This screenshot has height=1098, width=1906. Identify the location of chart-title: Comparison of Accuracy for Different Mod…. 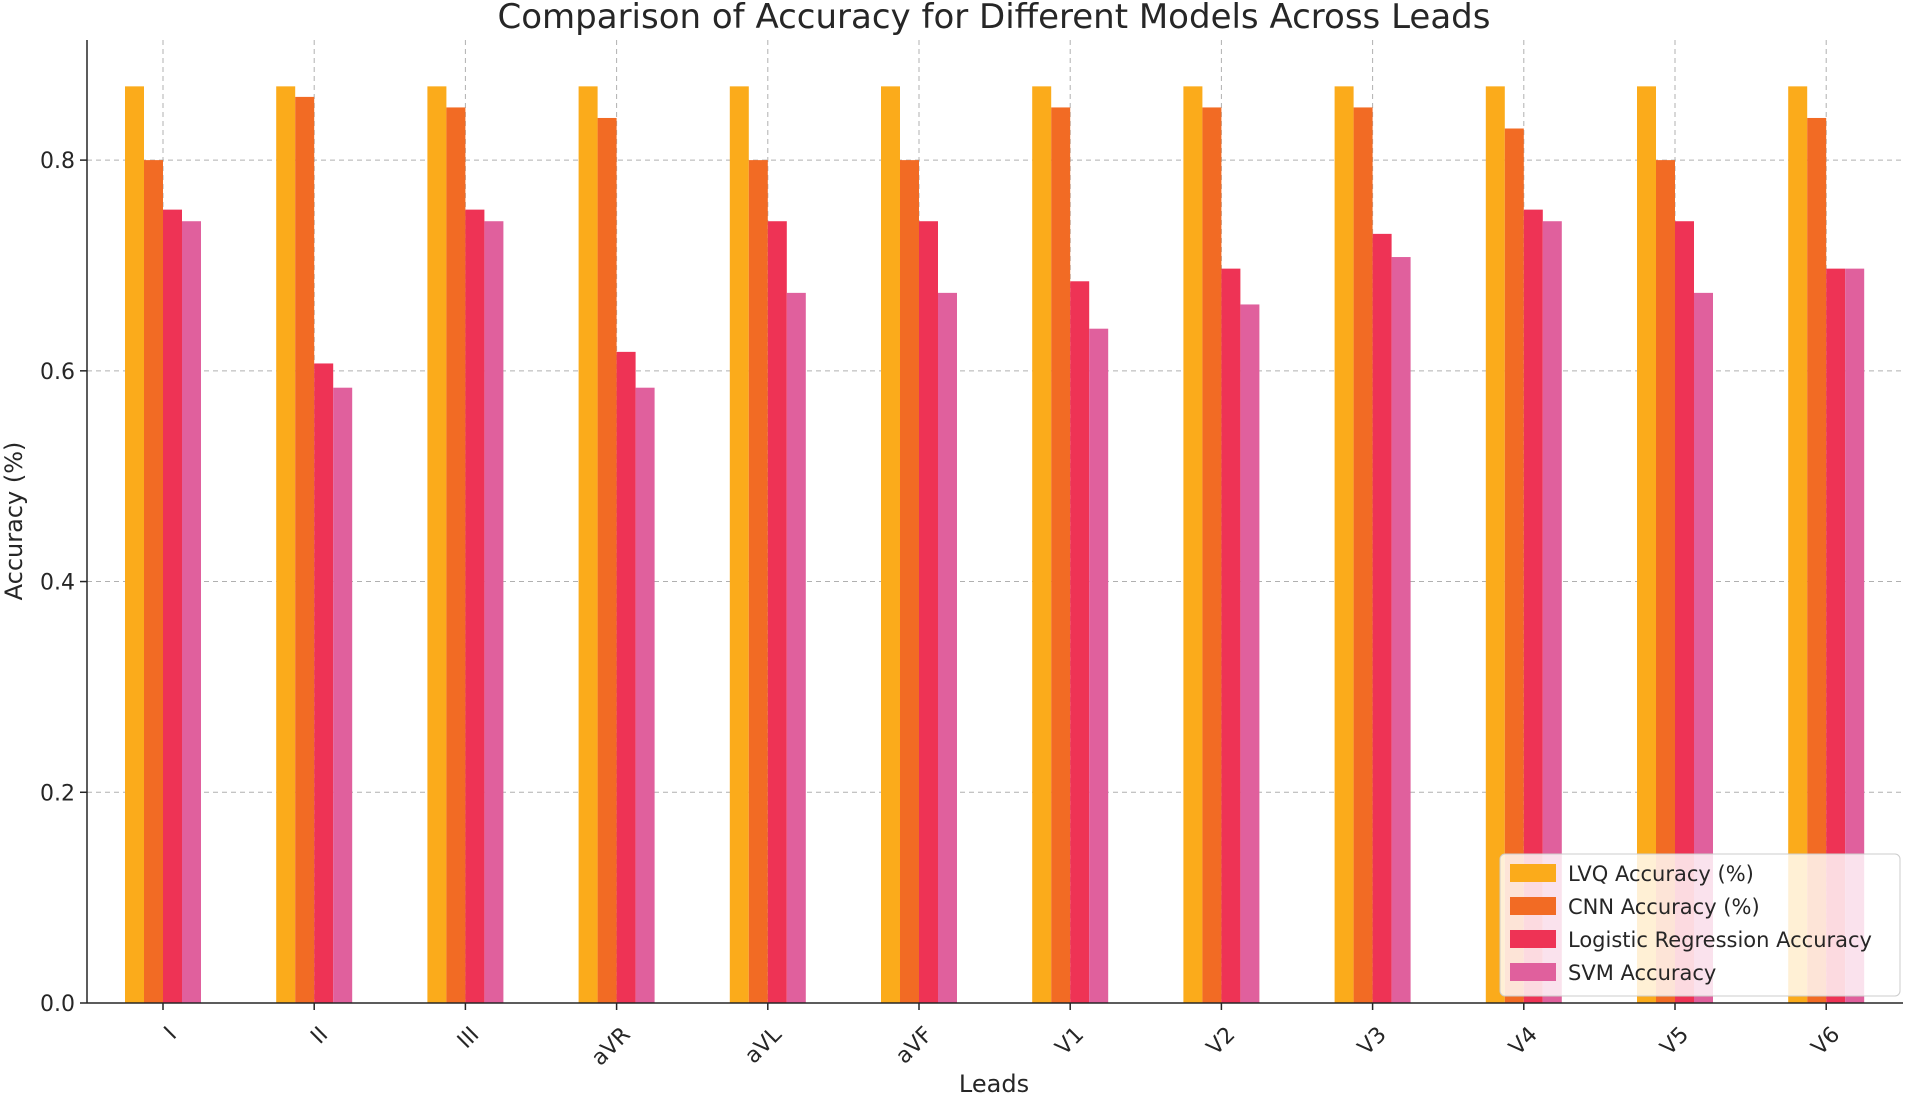
(994, 18).